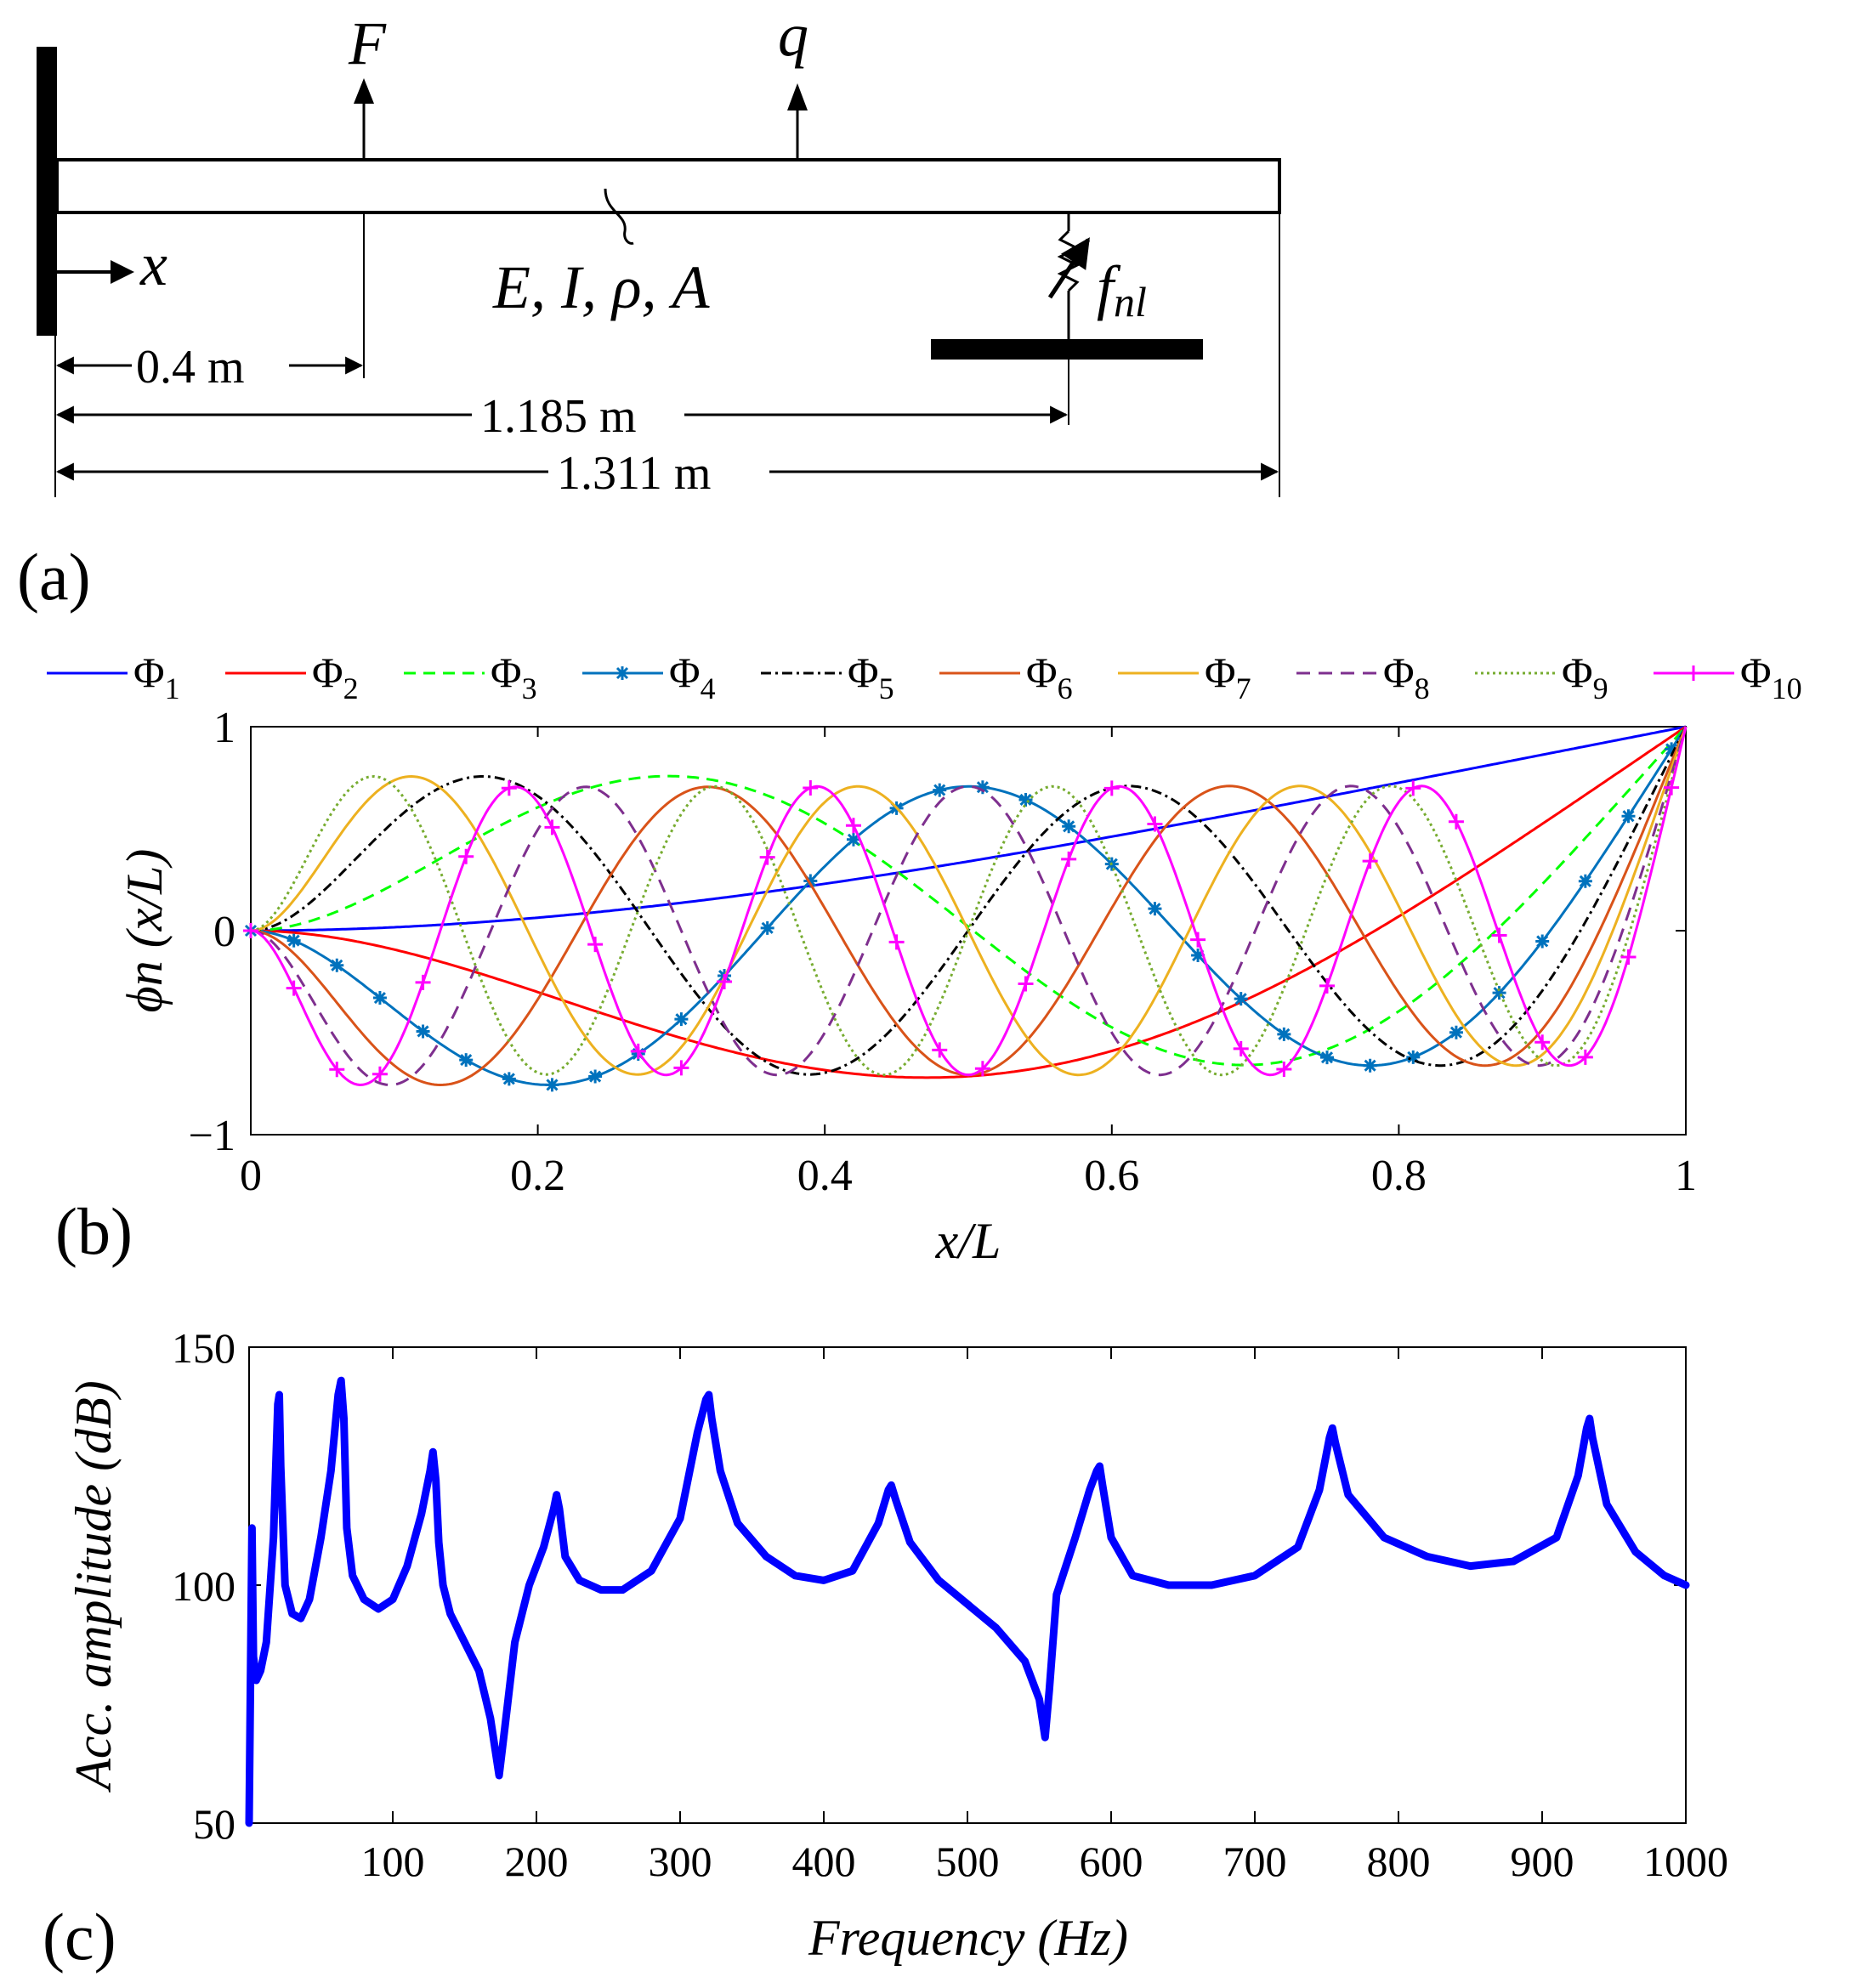 The image size is (1855, 1988). I want to click on legend-label: Φ8, so click(1406, 677).